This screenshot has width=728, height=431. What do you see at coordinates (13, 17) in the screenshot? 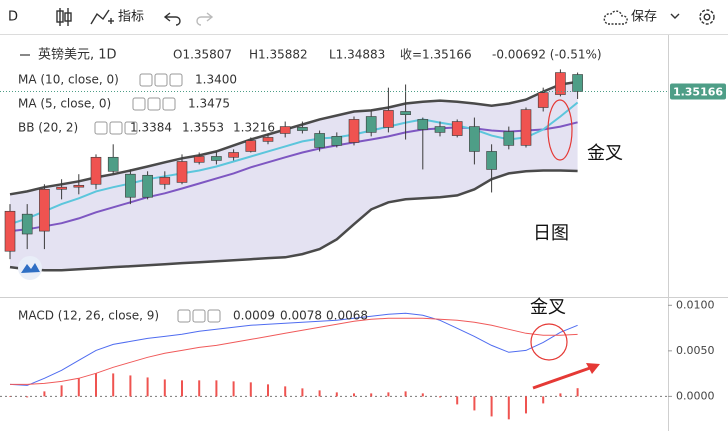
I see `timeframe-button: D` at bounding box center [13, 17].